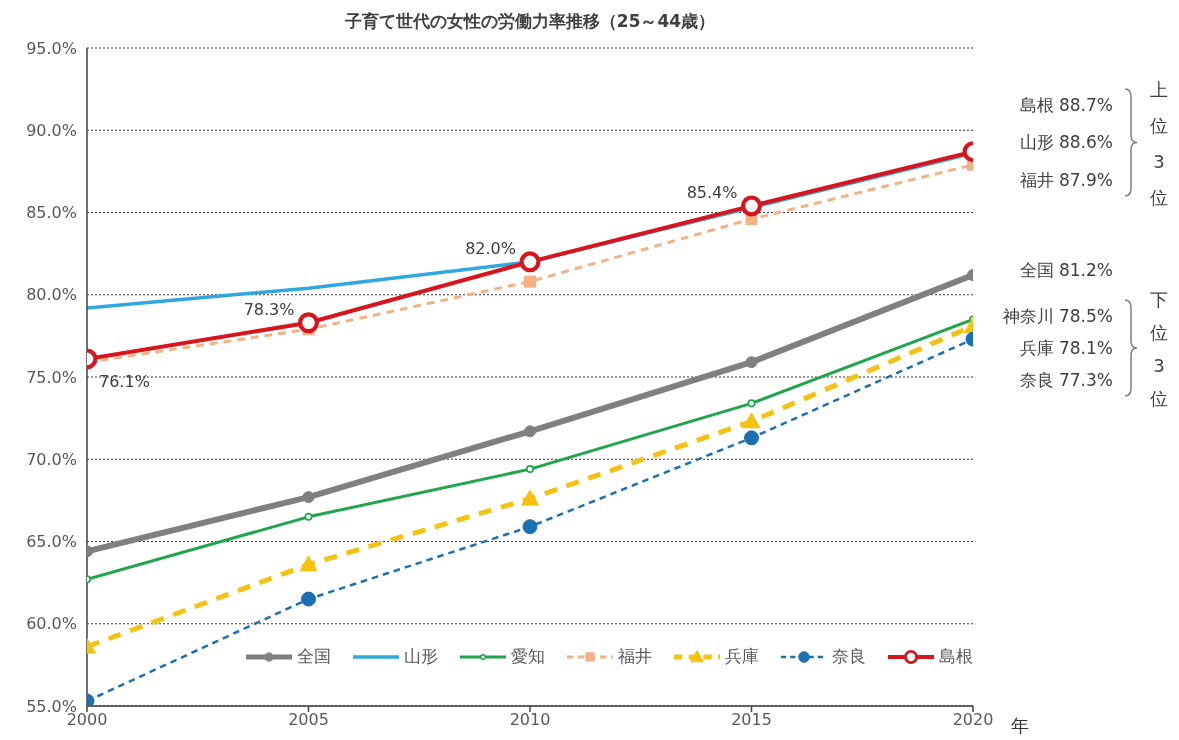  Describe the element at coordinates (1020, 726) in the screenshot. I see `x-axis-title: 年` at that location.